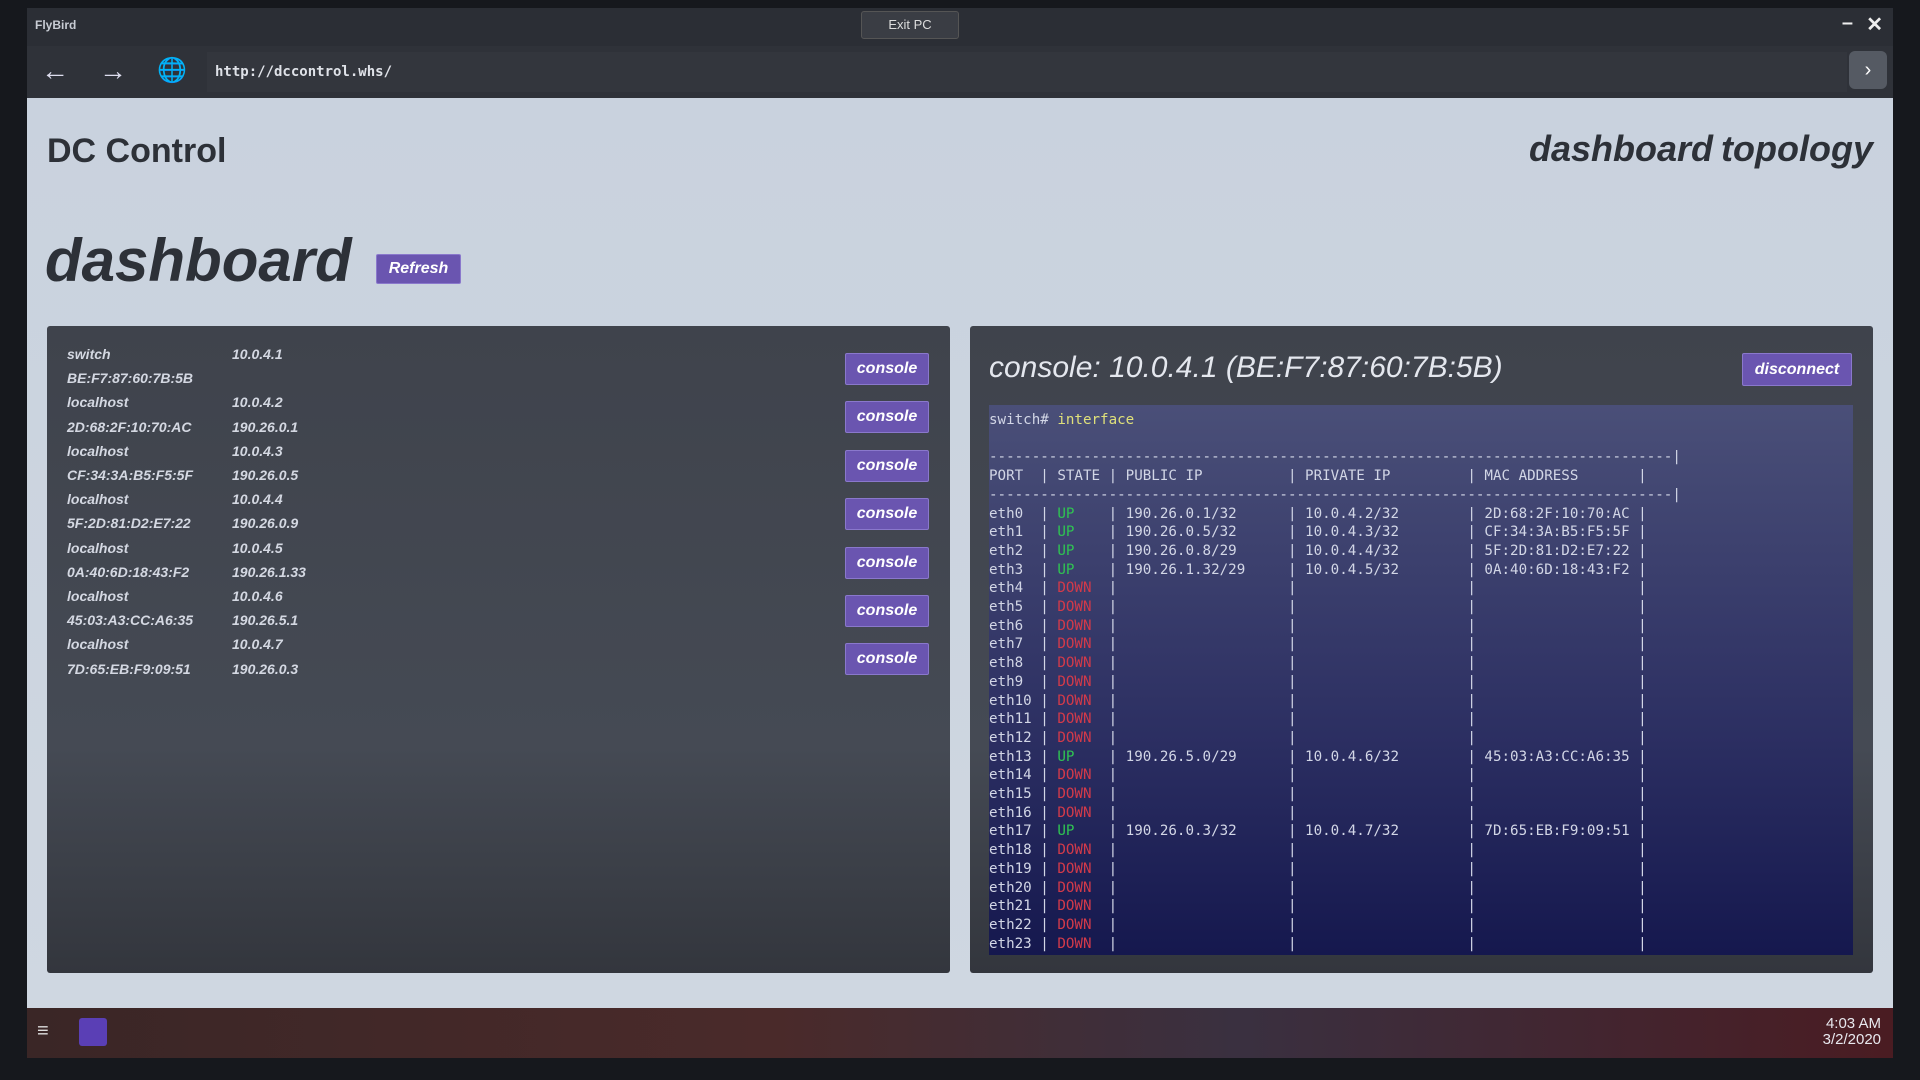 This screenshot has width=1920, height=1080. What do you see at coordinates (418, 269) in the screenshot?
I see `refresh-button: Refresh` at bounding box center [418, 269].